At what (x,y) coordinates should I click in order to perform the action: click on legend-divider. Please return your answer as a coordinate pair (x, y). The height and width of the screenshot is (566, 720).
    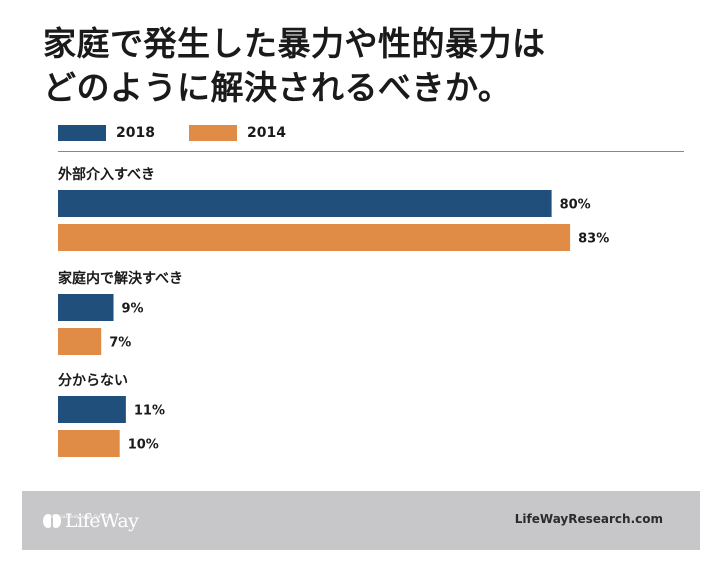
    Looking at the image, I should click on (371, 151).